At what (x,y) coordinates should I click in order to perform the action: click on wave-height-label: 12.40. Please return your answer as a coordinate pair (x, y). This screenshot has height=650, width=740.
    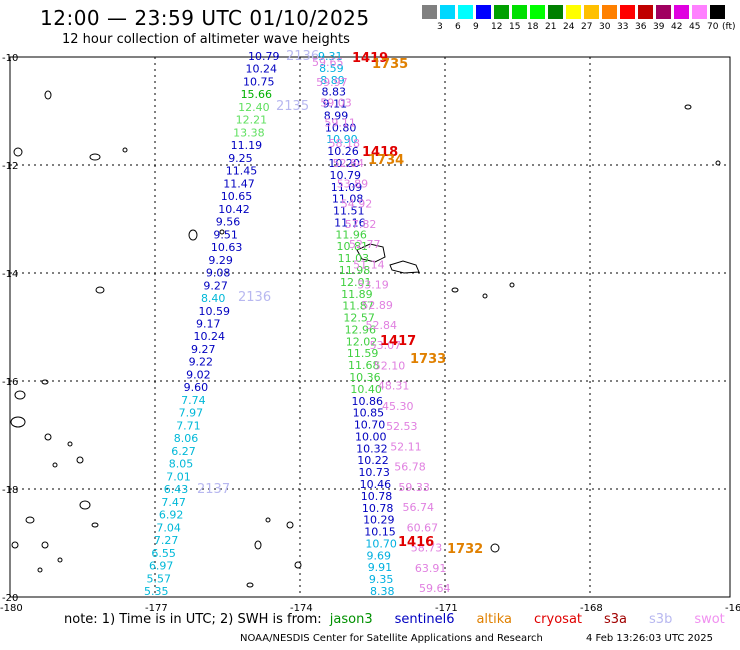
    Looking at the image, I should click on (254, 107).